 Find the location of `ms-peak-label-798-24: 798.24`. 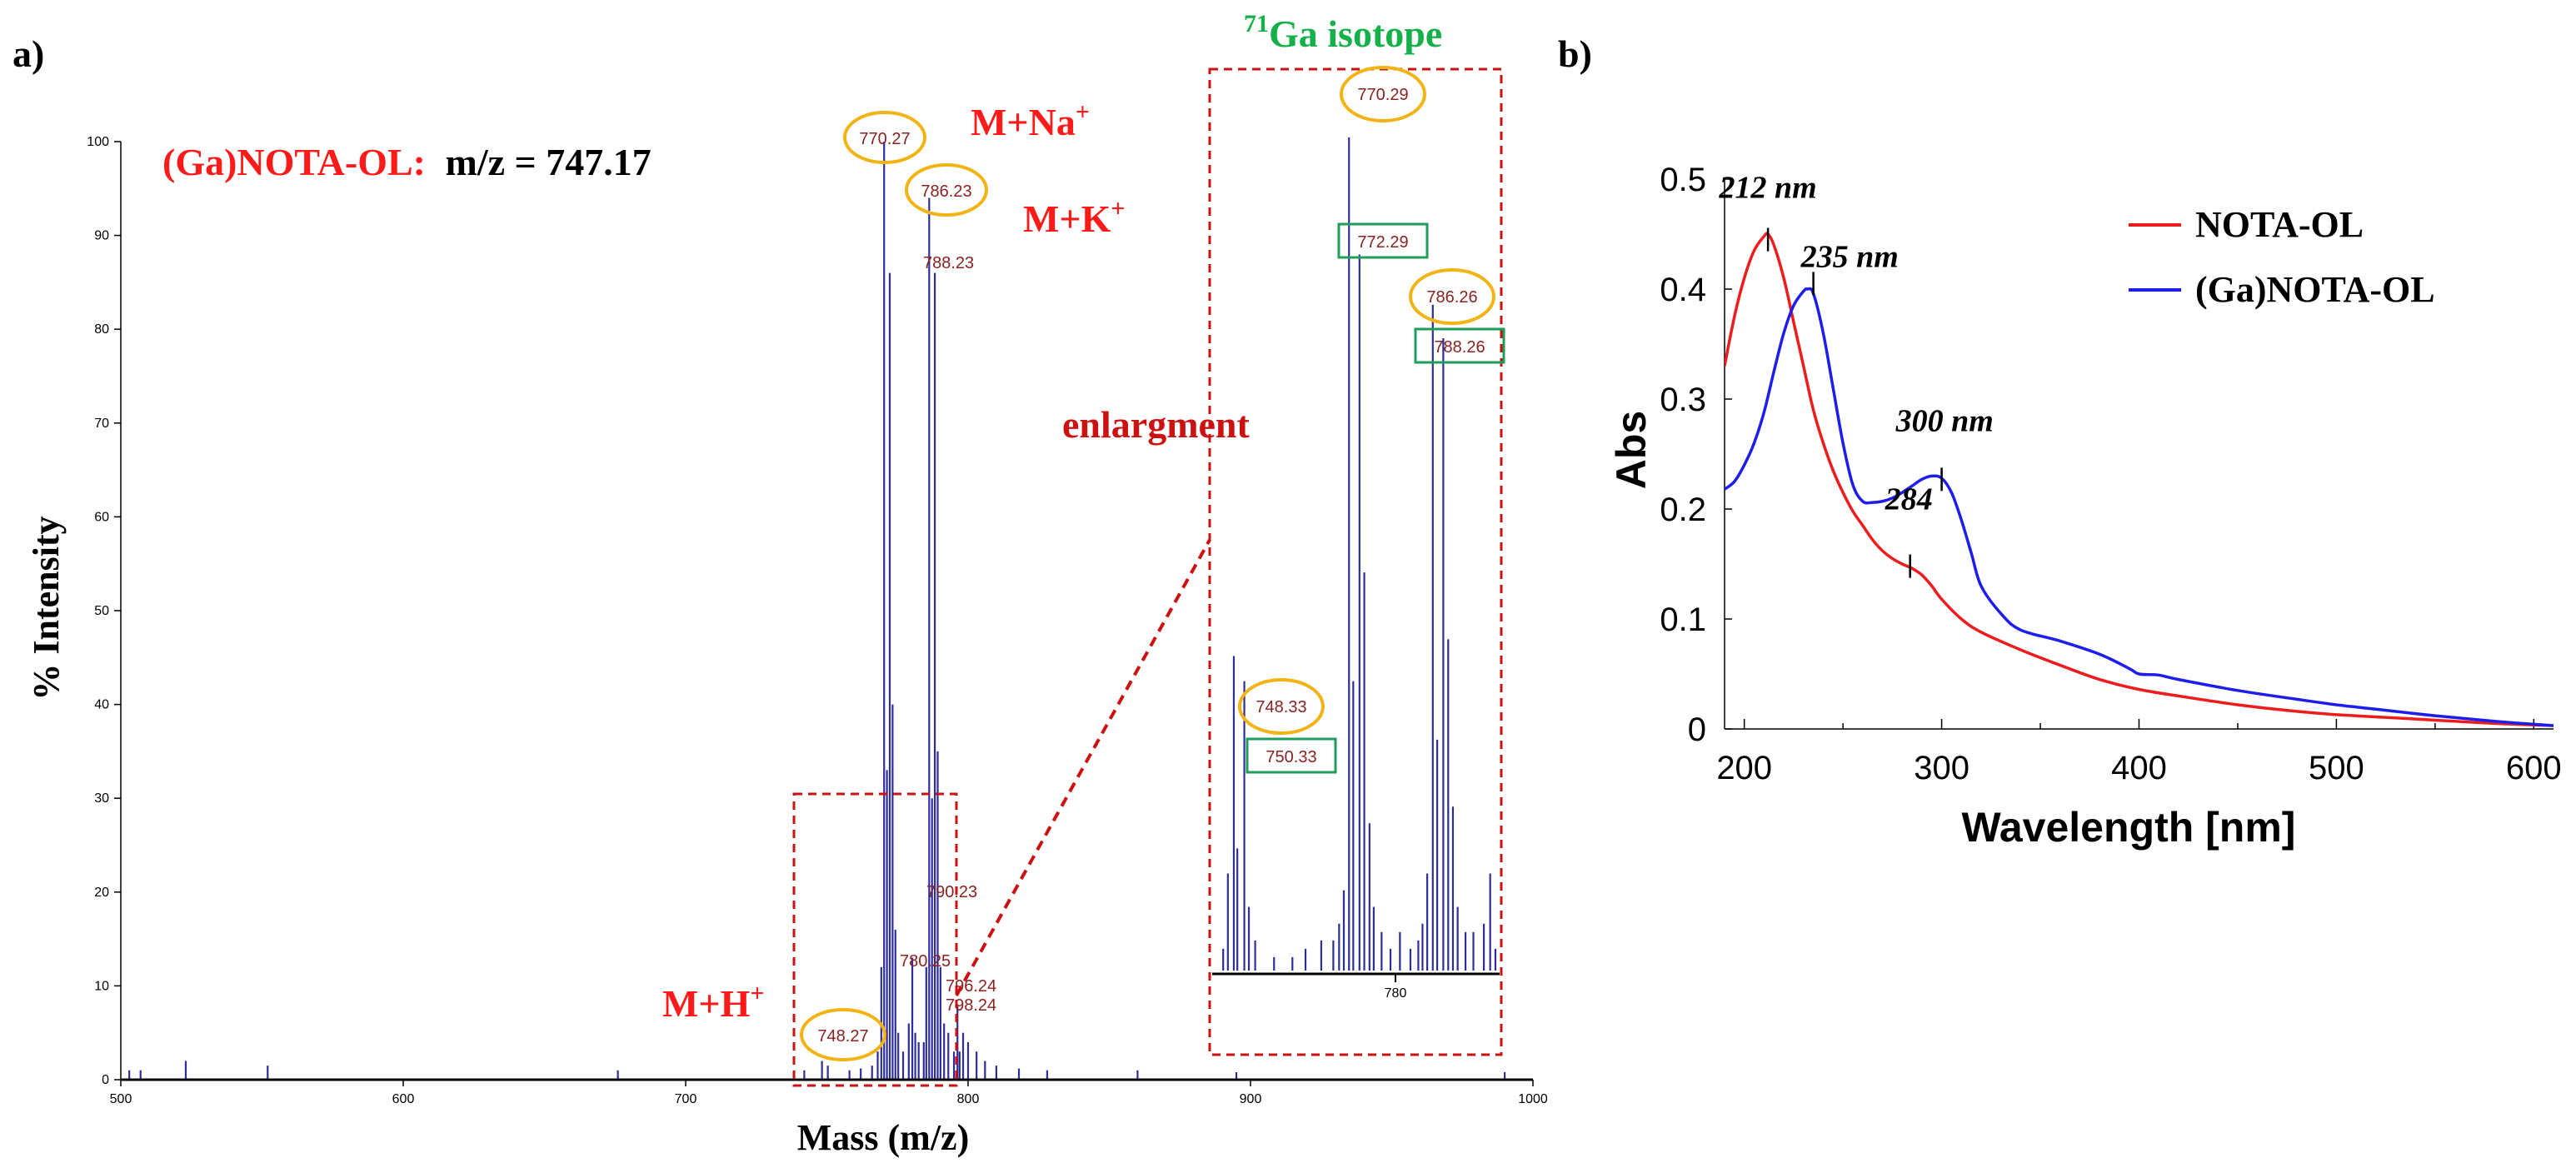

ms-peak-label-798-24: 798.24 is located at coordinates (971, 1005).